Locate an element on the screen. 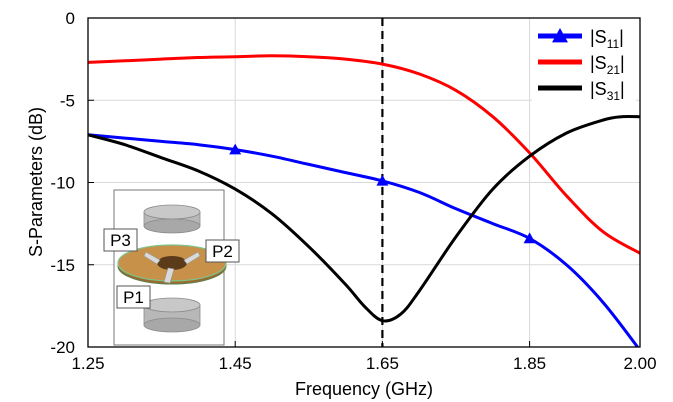  port-label-p2: P2 is located at coordinates (222, 251).